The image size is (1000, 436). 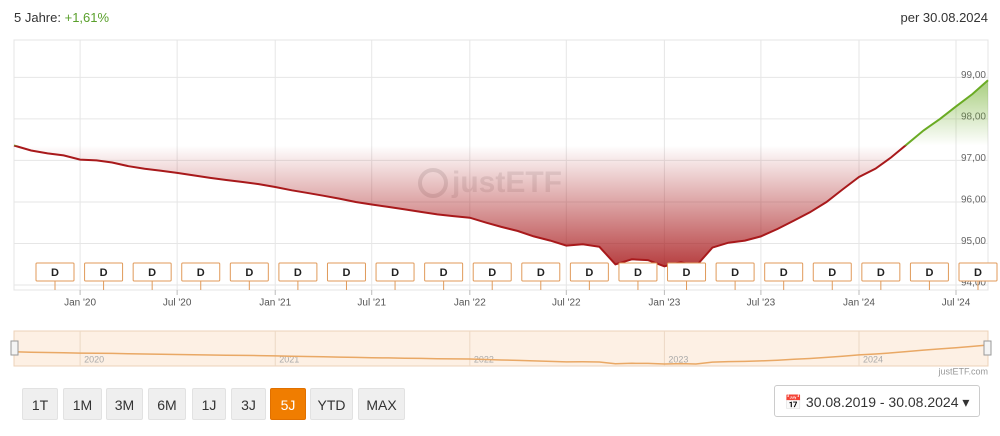 I want to click on range-button: 1M, so click(x=82, y=404).